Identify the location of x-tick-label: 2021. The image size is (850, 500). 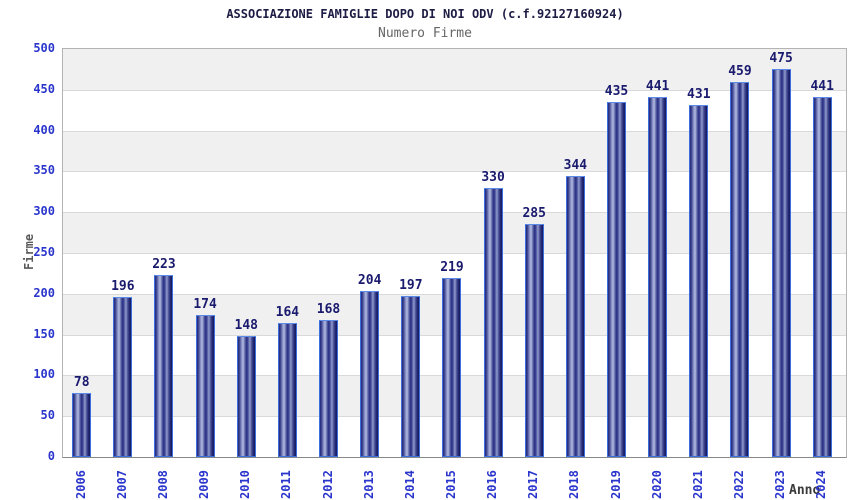
(697, 484).